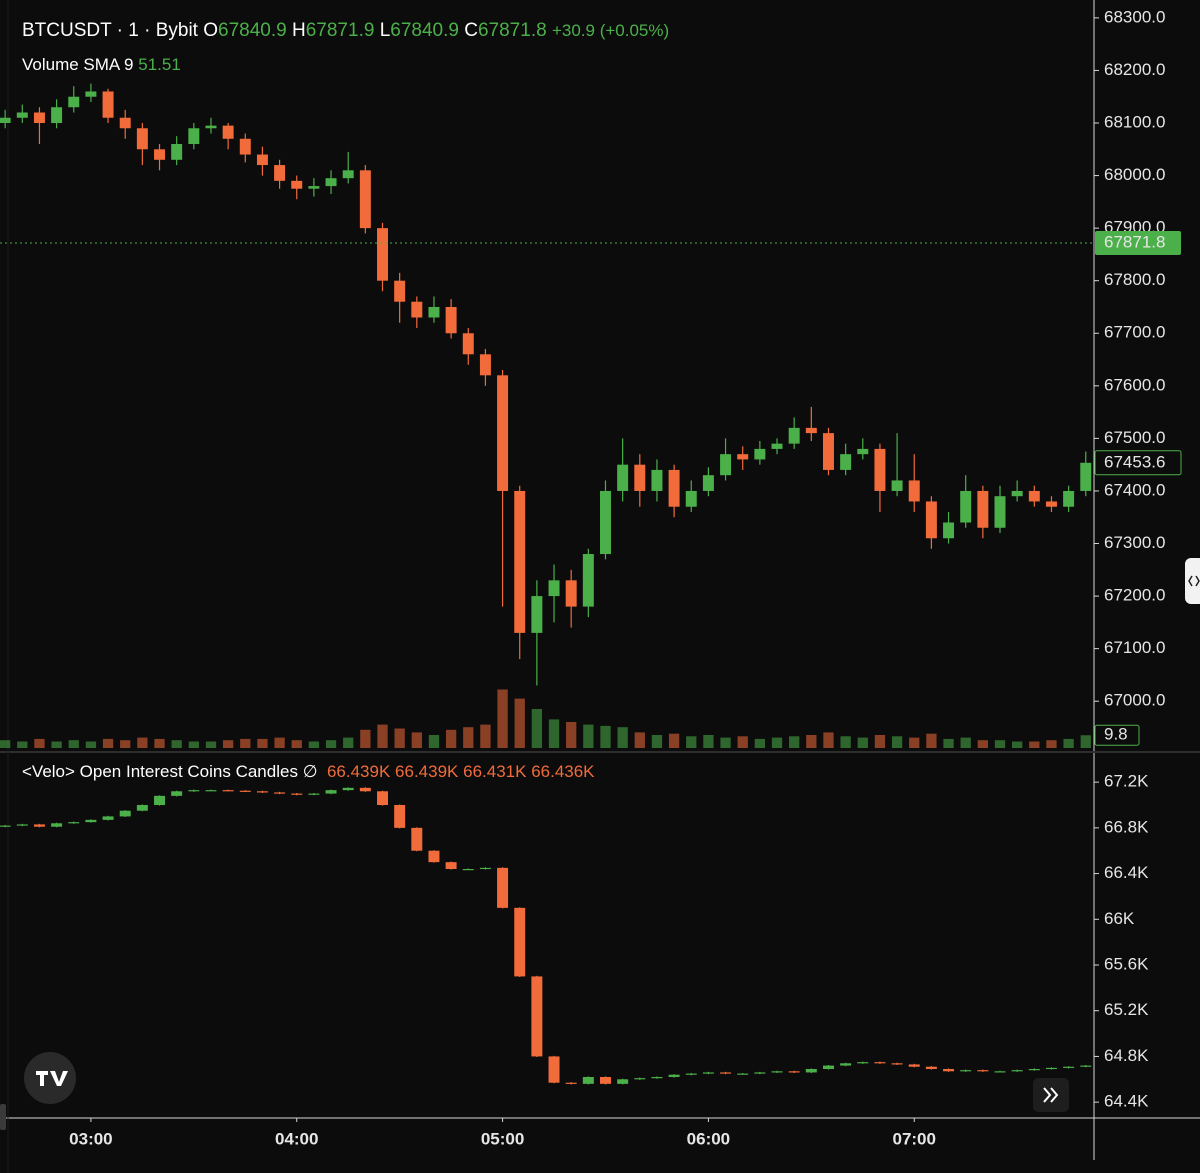 Image resolution: width=1200 pixels, height=1173 pixels. I want to click on y-tick-label: 67700.0, so click(1134, 332).